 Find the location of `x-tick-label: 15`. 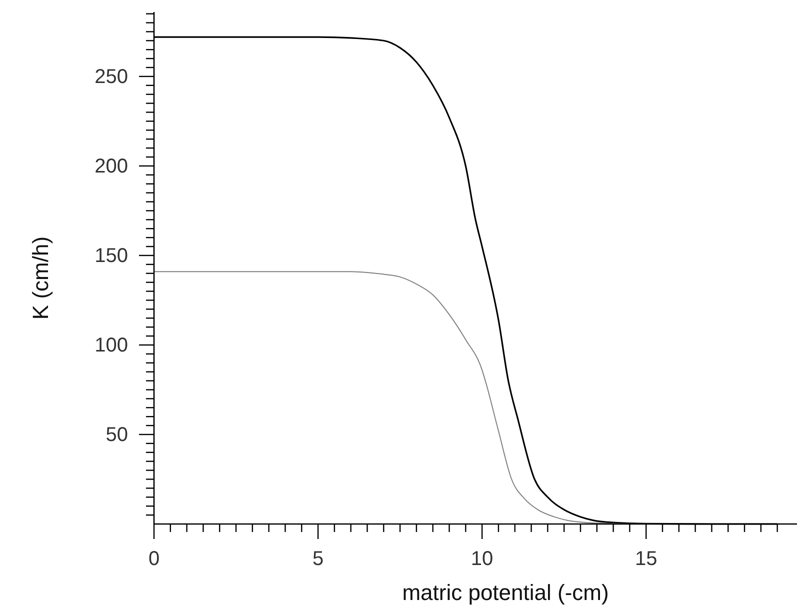

x-tick-label: 15 is located at coordinates (646, 559).